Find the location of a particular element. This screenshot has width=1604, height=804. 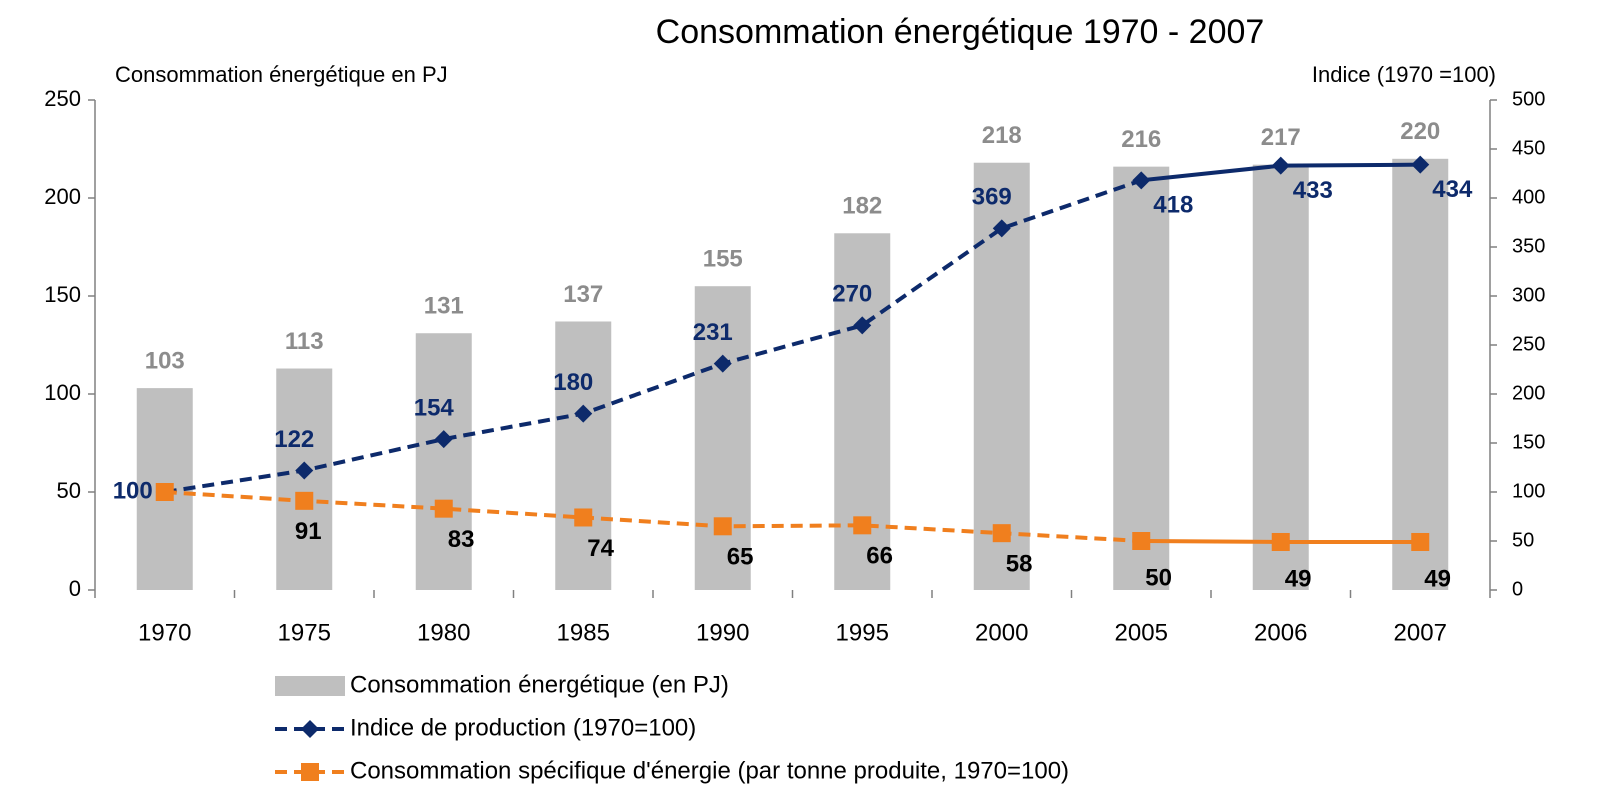

y2-tick-label: 300 is located at coordinates (1528, 295).